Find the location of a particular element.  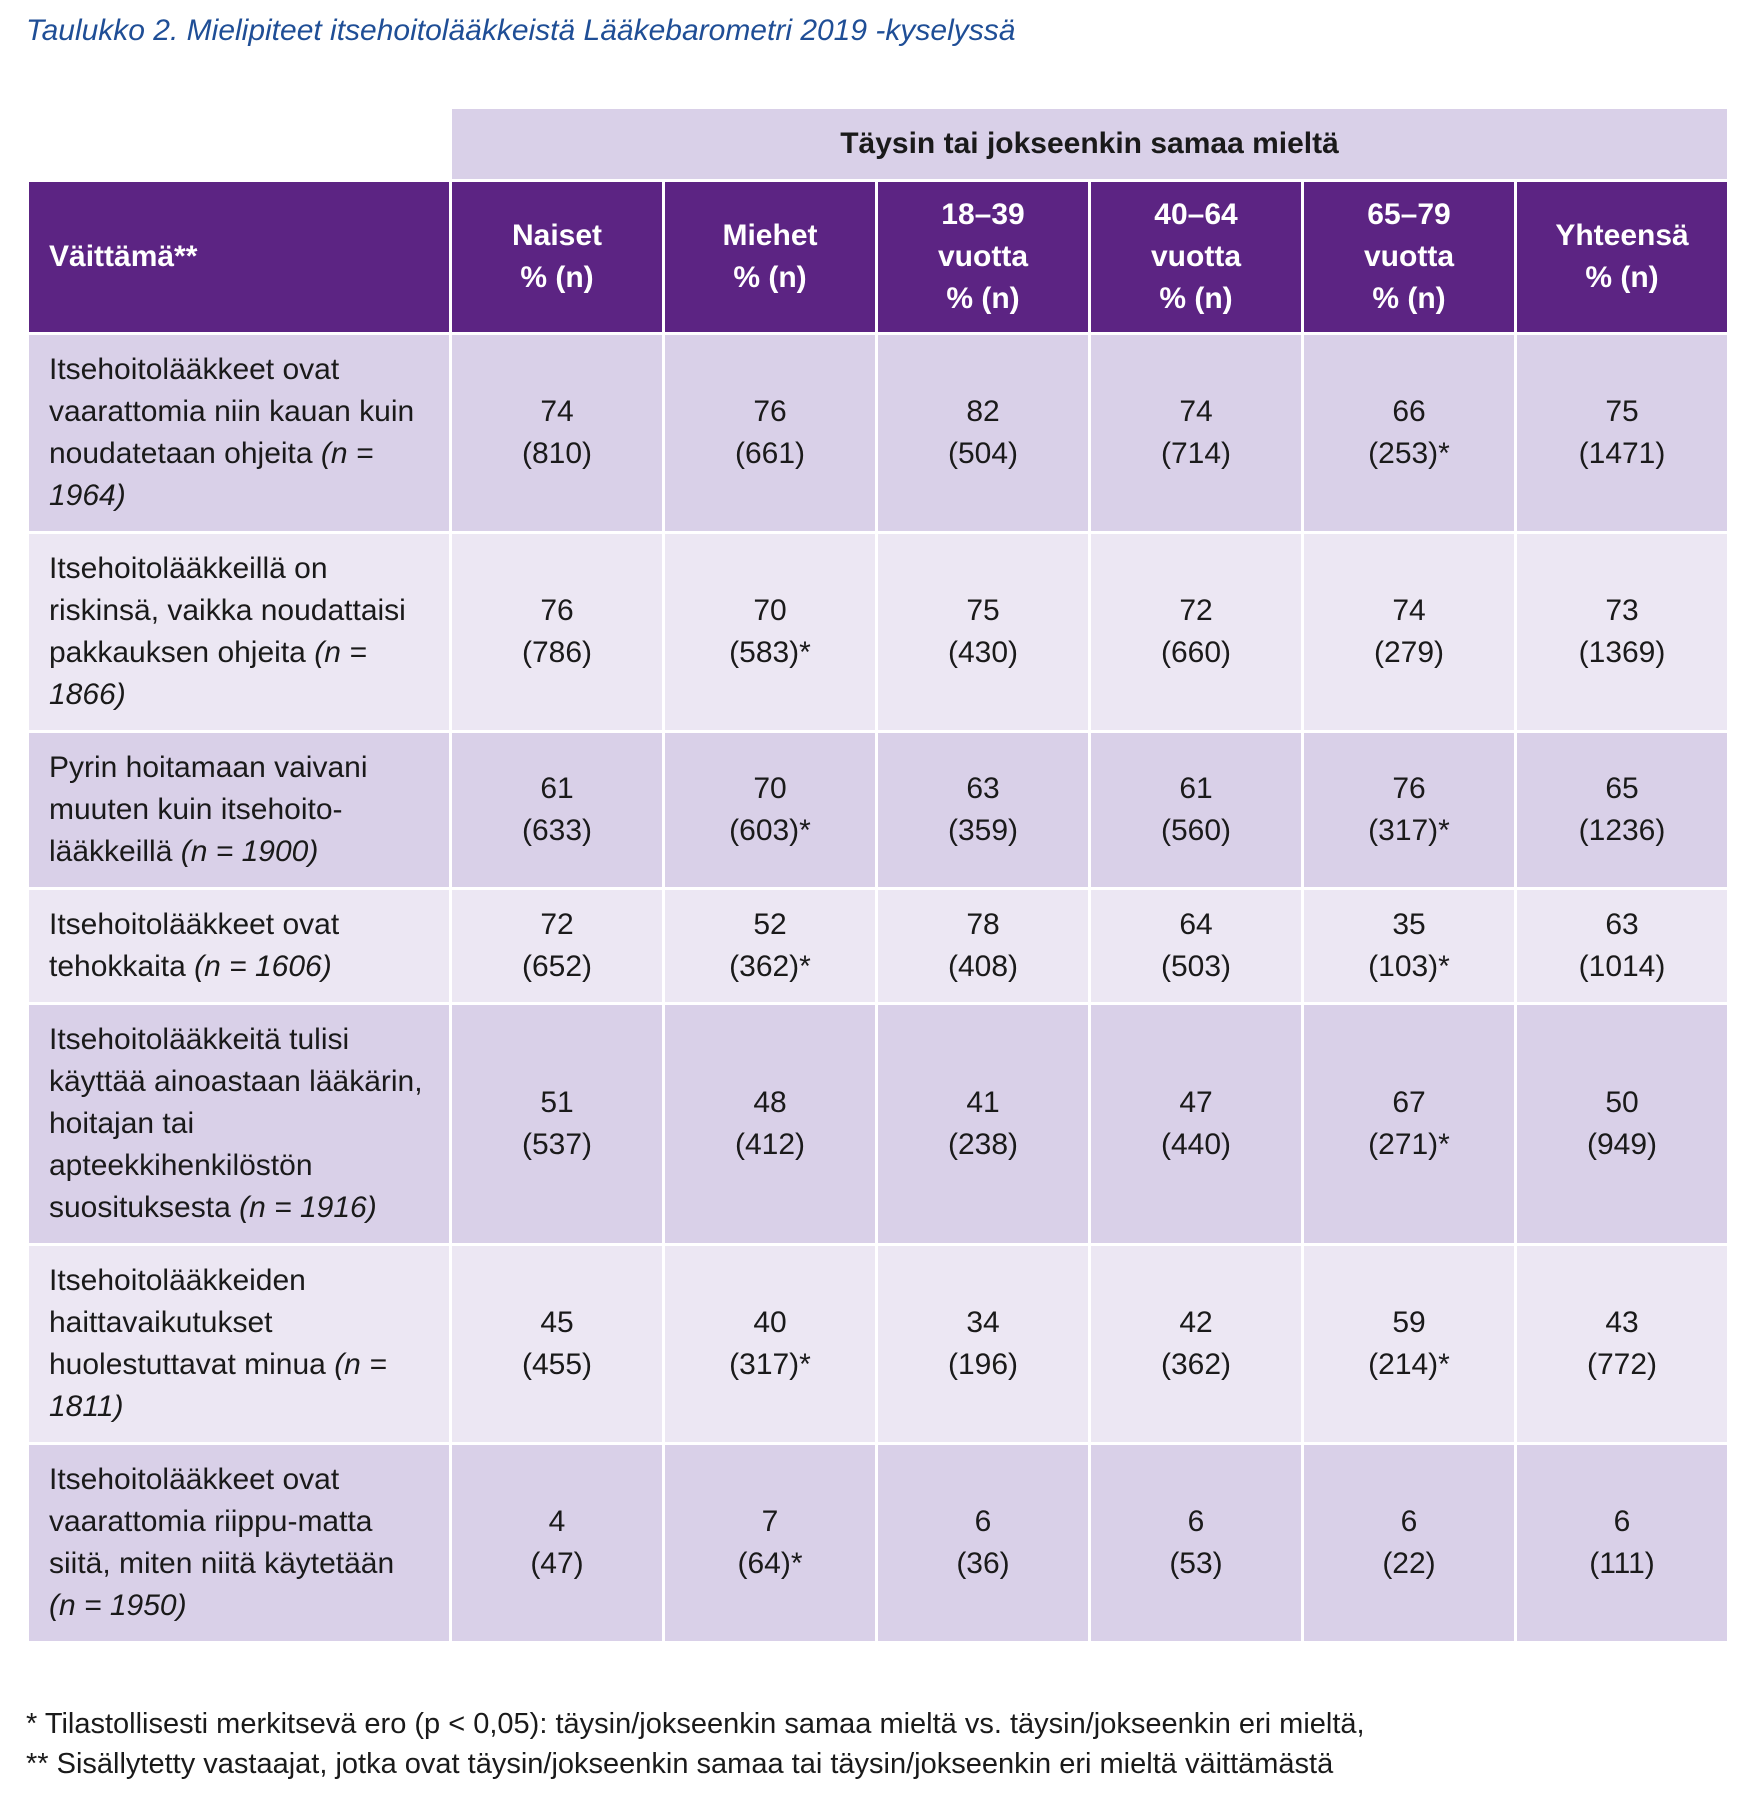

value-pct: 34 is located at coordinates (983, 1322).